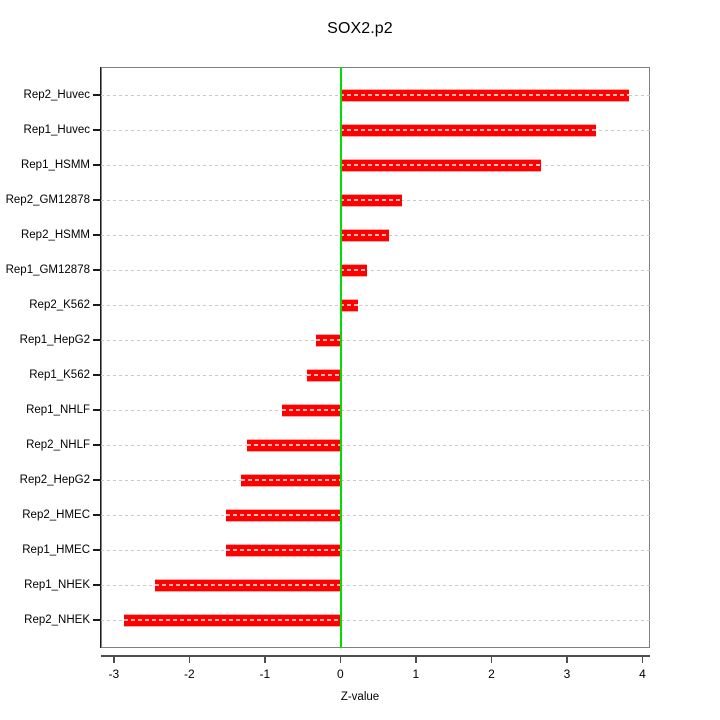 This screenshot has width=720, height=720. I want to click on x-axis-tick-label: 2, so click(491, 674).